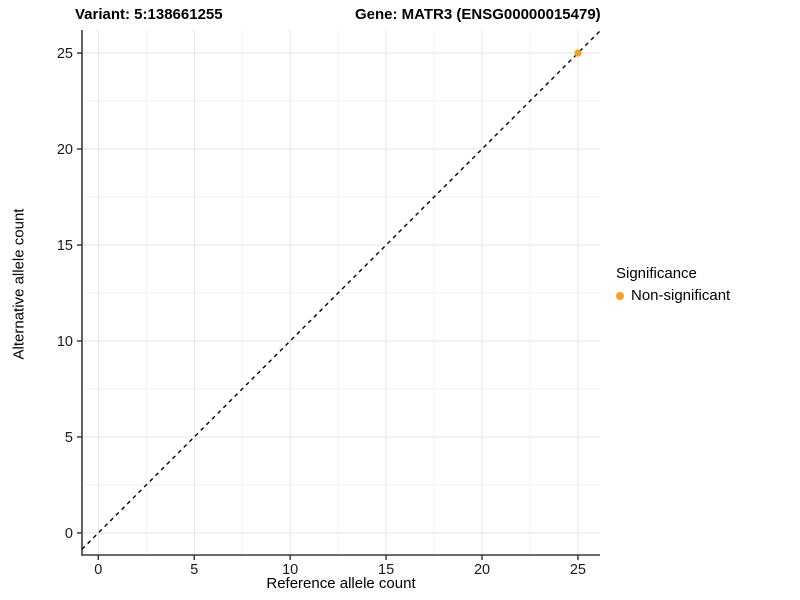  I want to click on legend-item-non-significant: Non-significant, so click(673, 295).